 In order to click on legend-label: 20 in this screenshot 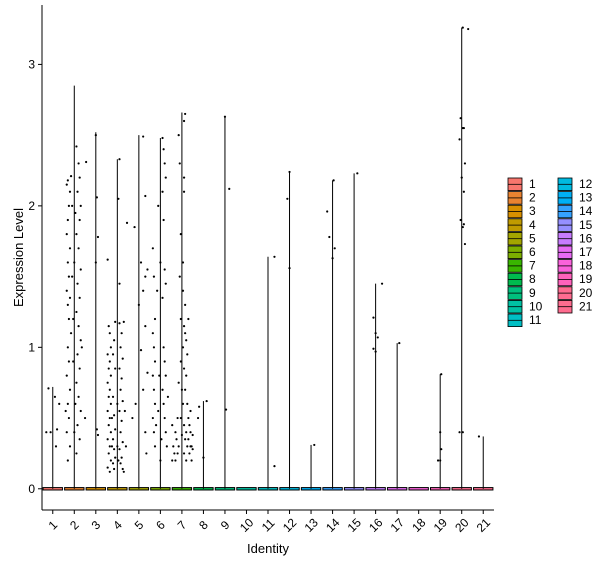, I will do `click(586, 293)`.